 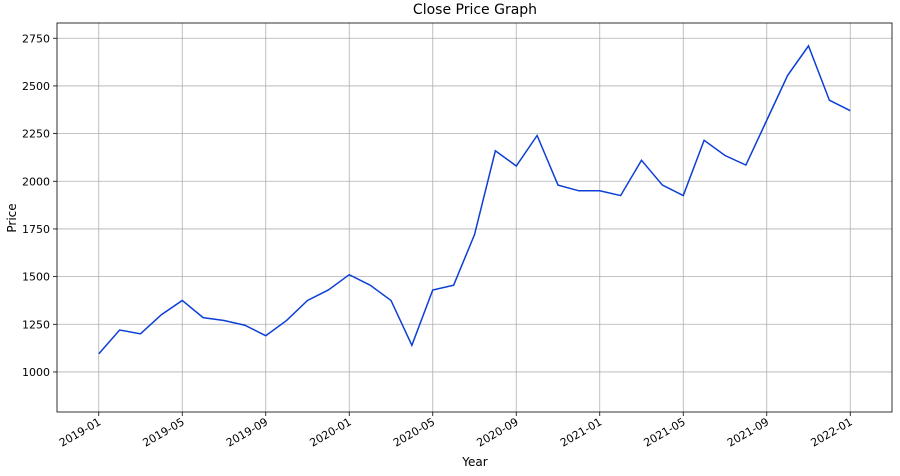 What do you see at coordinates (36, 181) in the screenshot?
I see `y-tick-label: 2000` at bounding box center [36, 181].